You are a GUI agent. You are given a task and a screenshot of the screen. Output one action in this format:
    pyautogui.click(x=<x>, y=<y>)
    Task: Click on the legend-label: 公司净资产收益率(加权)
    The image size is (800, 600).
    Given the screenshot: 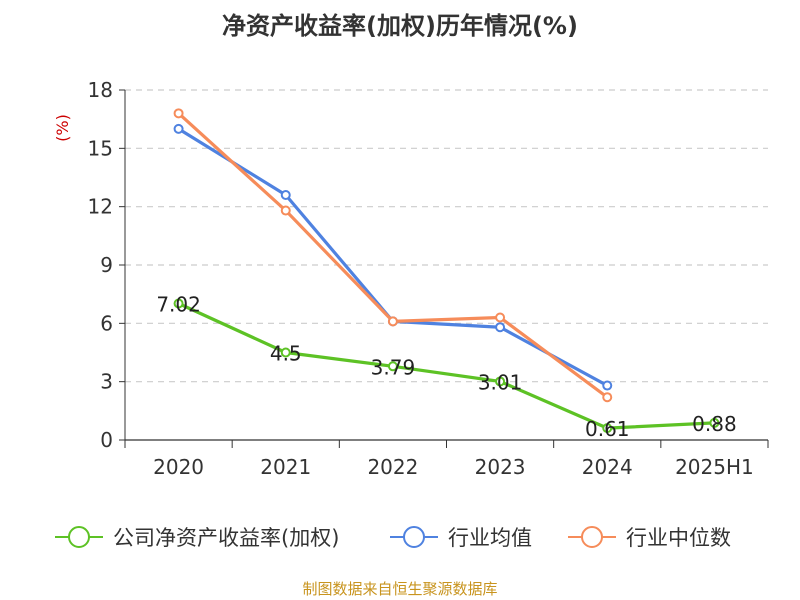 What is the action you would take?
    pyautogui.click(x=226, y=538)
    